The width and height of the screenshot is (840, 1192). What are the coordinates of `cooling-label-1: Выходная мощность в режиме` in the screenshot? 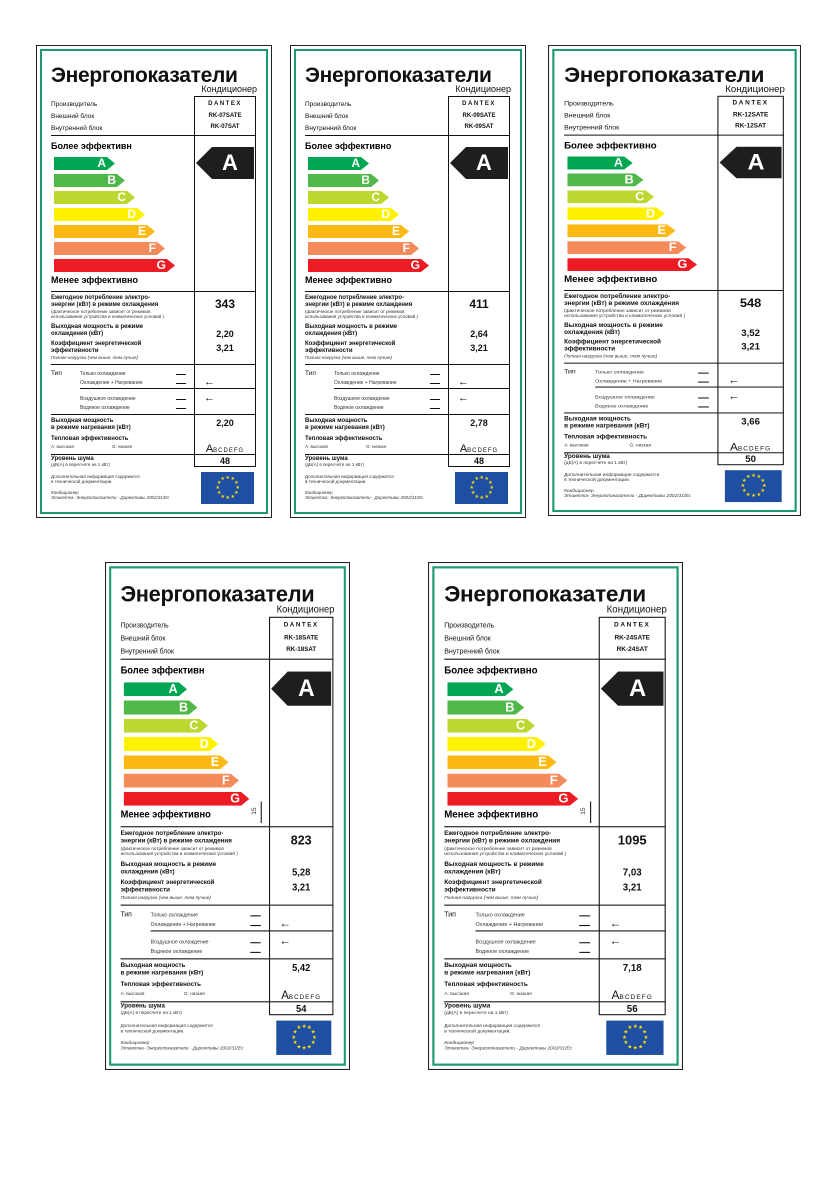 It's located at (168, 865).